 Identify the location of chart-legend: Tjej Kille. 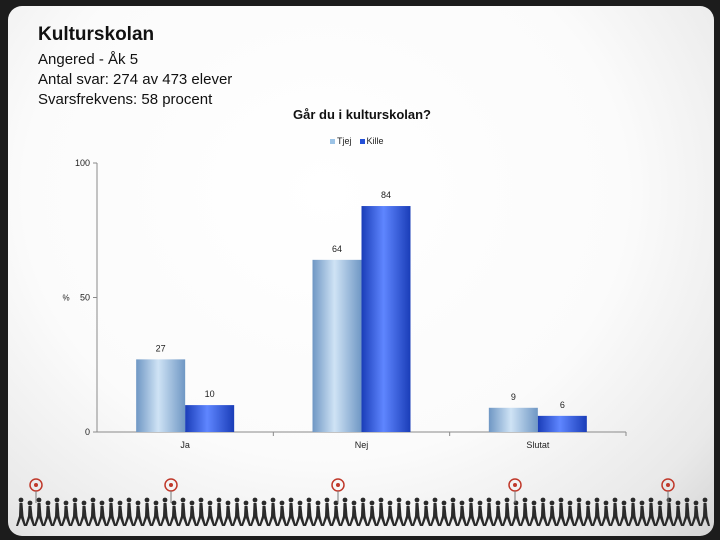
(357, 141).